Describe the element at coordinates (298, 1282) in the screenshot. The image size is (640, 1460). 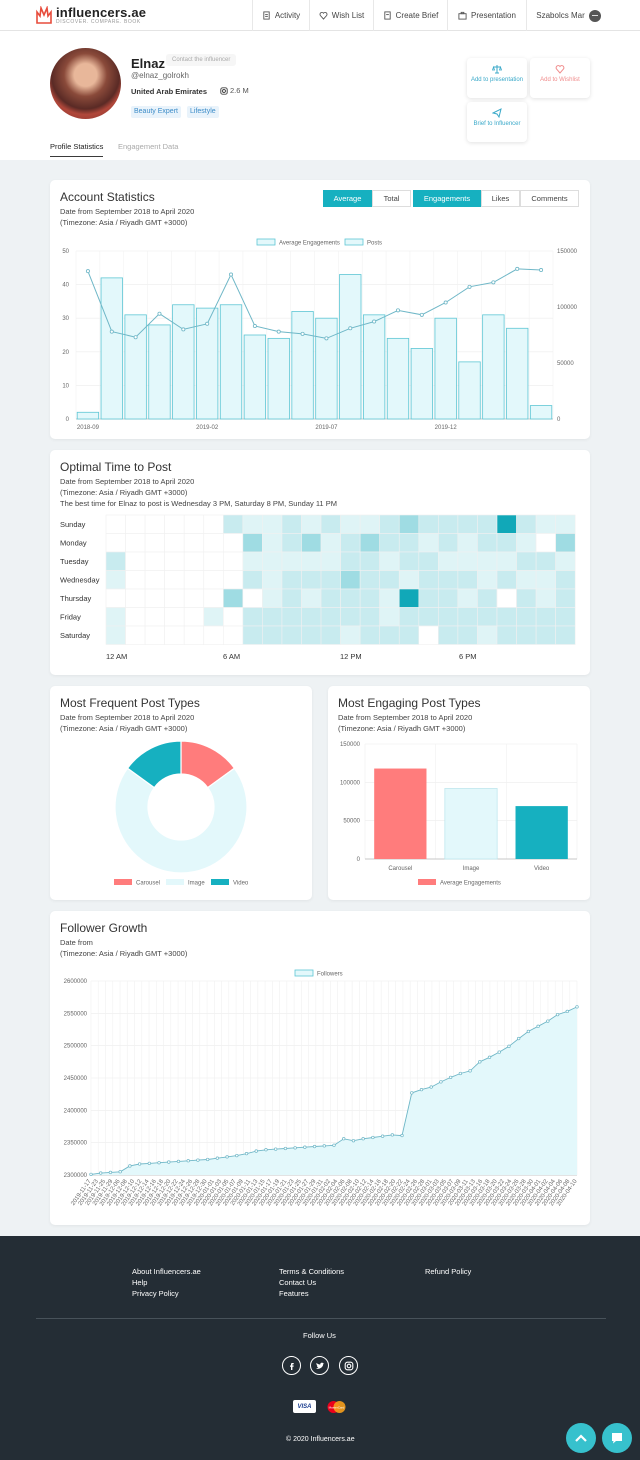
I see `footer-link-contact: Contact Us` at that location.